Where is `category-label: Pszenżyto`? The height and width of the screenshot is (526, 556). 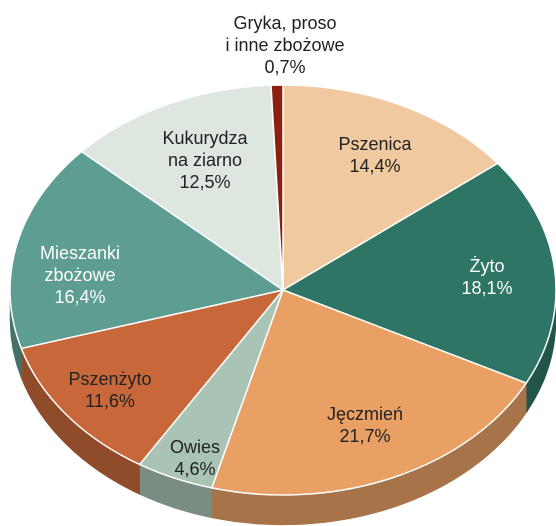
category-label: Pszenżyto is located at coordinates (110, 379).